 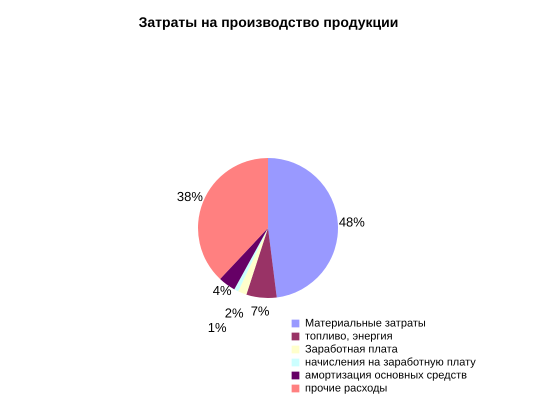 What do you see at coordinates (190, 196) in the screenshot?
I see `data-label: 38%` at bounding box center [190, 196].